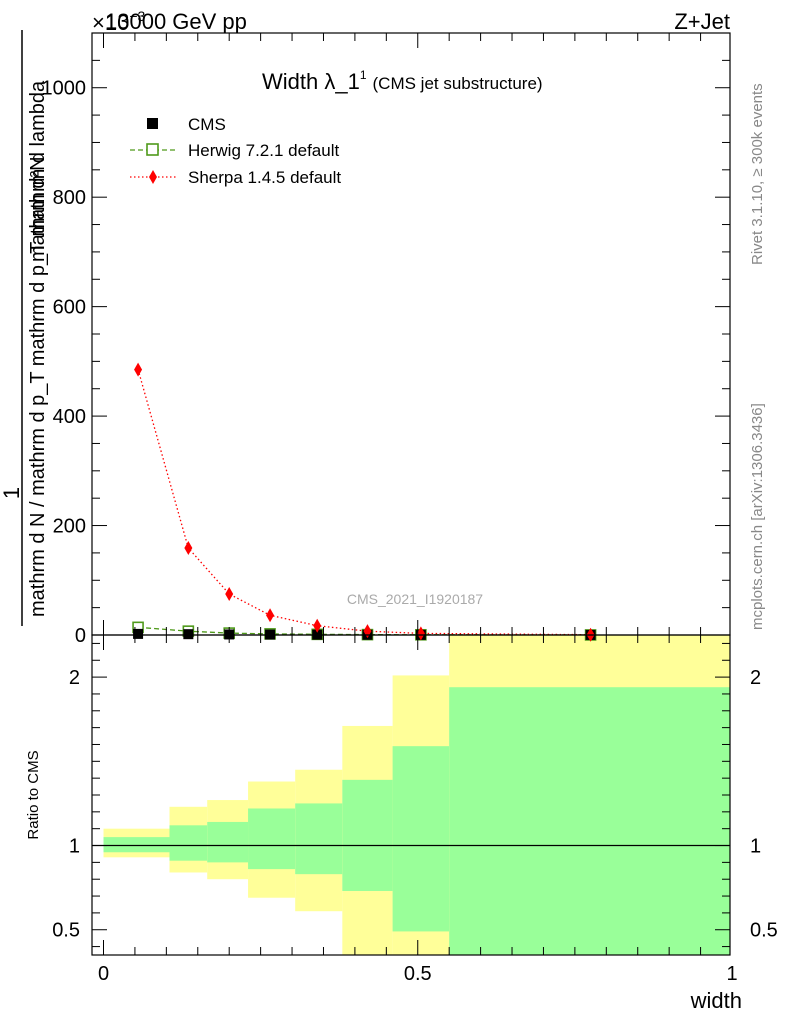 This screenshot has width=786, height=1029. I want to click on main-ytick-label: 200, so click(69, 527).